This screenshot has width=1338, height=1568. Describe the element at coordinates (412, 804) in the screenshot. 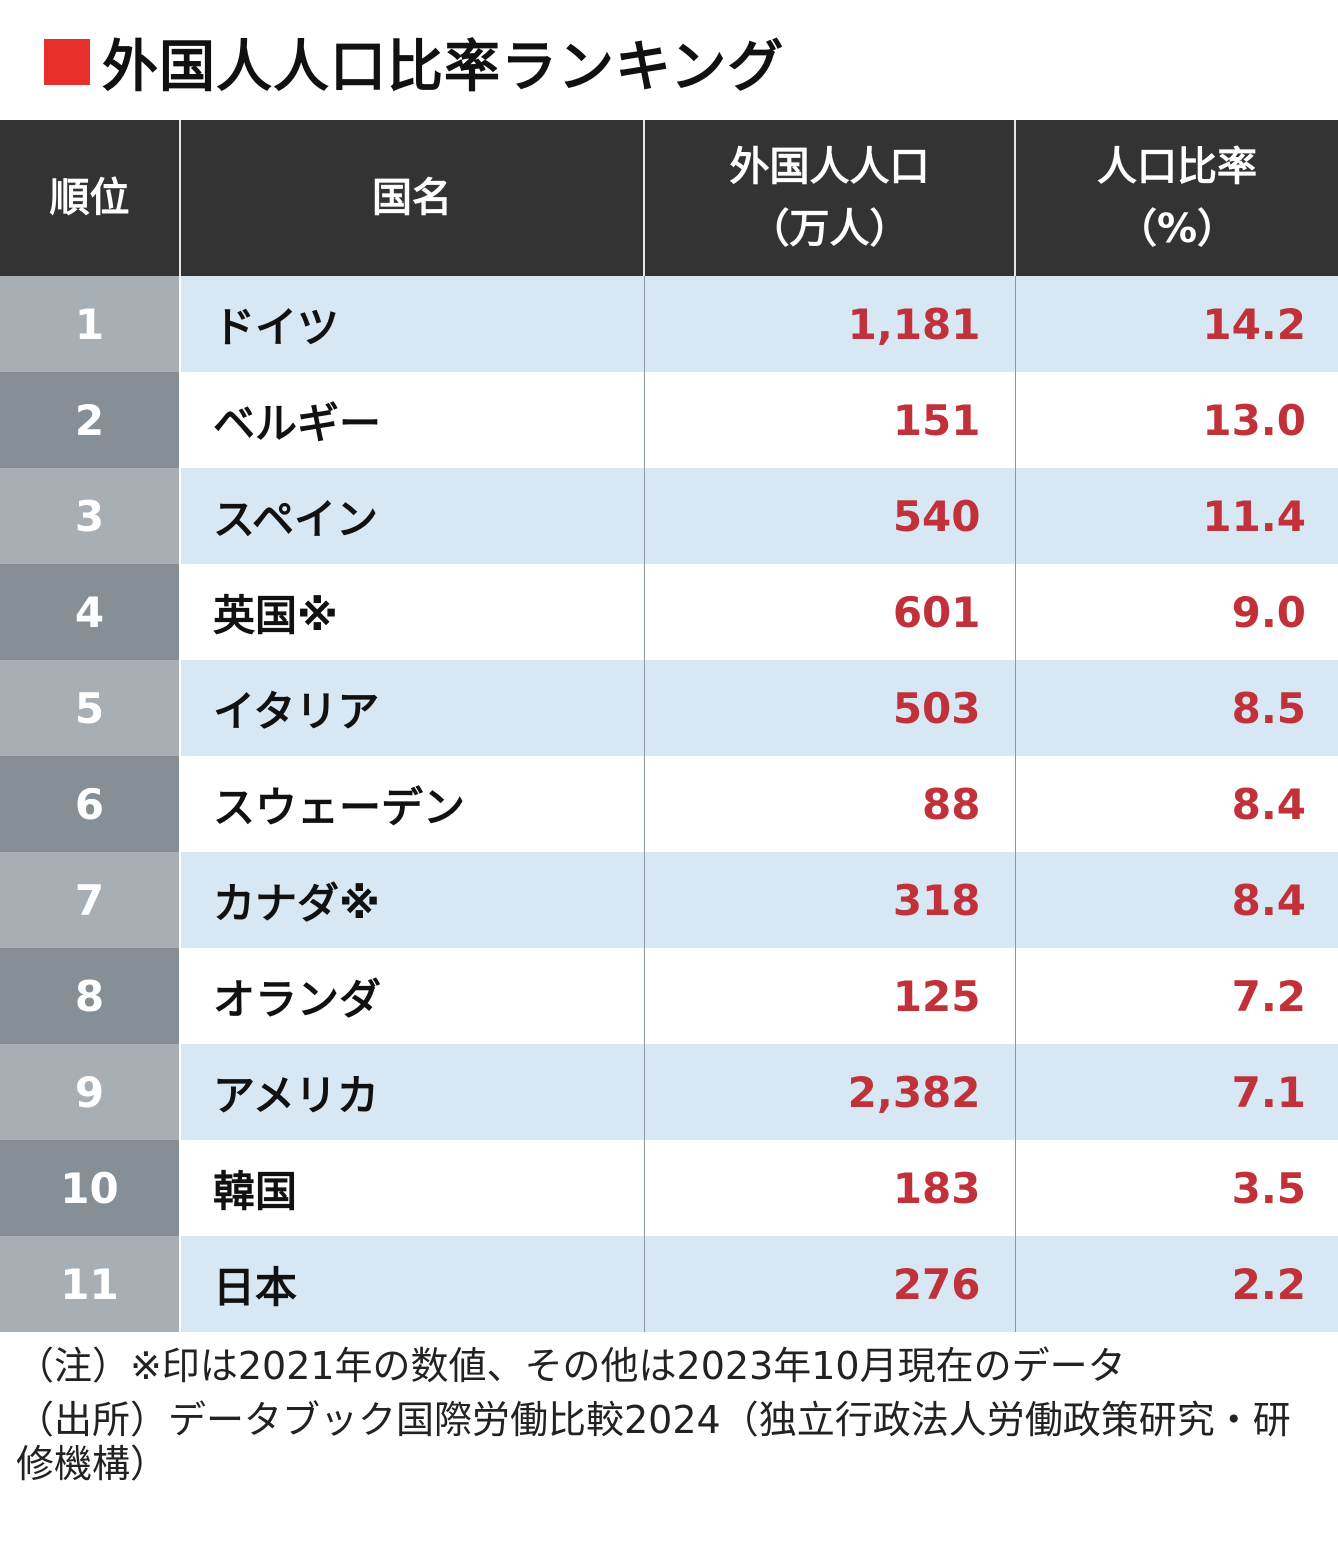

I see `country-cell: スウェーデン` at that location.